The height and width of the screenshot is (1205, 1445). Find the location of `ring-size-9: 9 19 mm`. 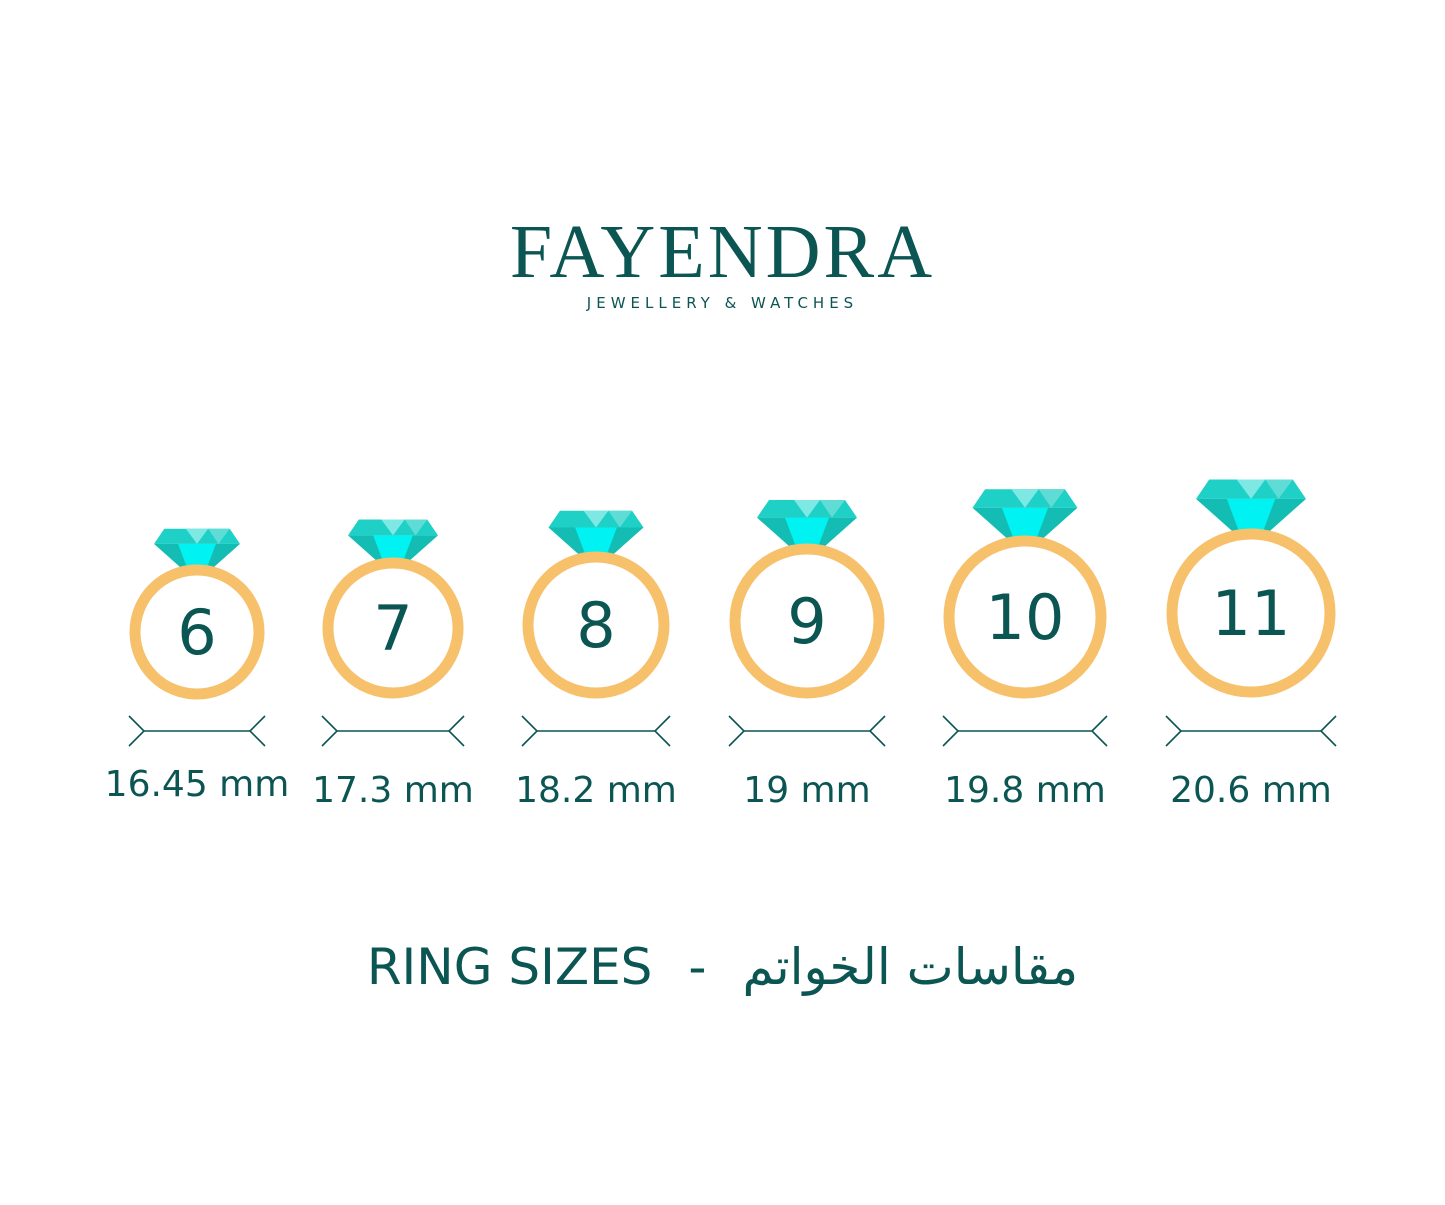

ring-size-9: 9 19 mm is located at coordinates (807, 655).